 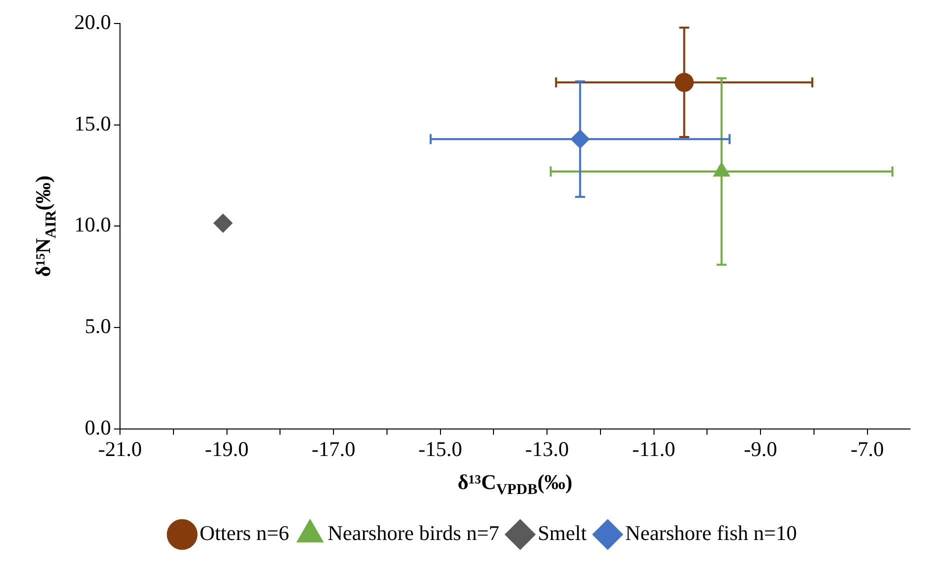 What do you see at coordinates (92, 224) in the screenshot?
I see `y-tick-label: 10.0` at bounding box center [92, 224].